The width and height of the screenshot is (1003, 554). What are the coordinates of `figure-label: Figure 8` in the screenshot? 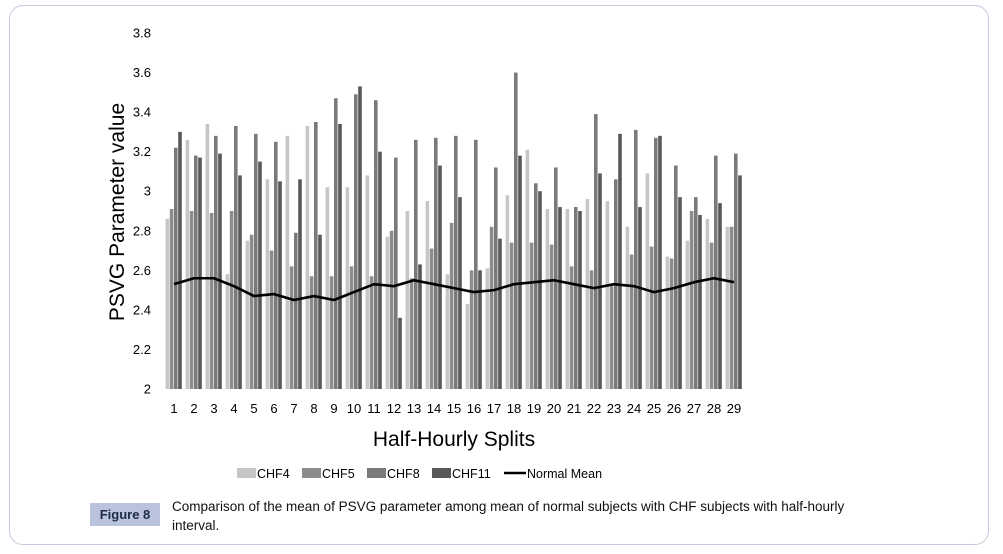 It's located at (125, 514).